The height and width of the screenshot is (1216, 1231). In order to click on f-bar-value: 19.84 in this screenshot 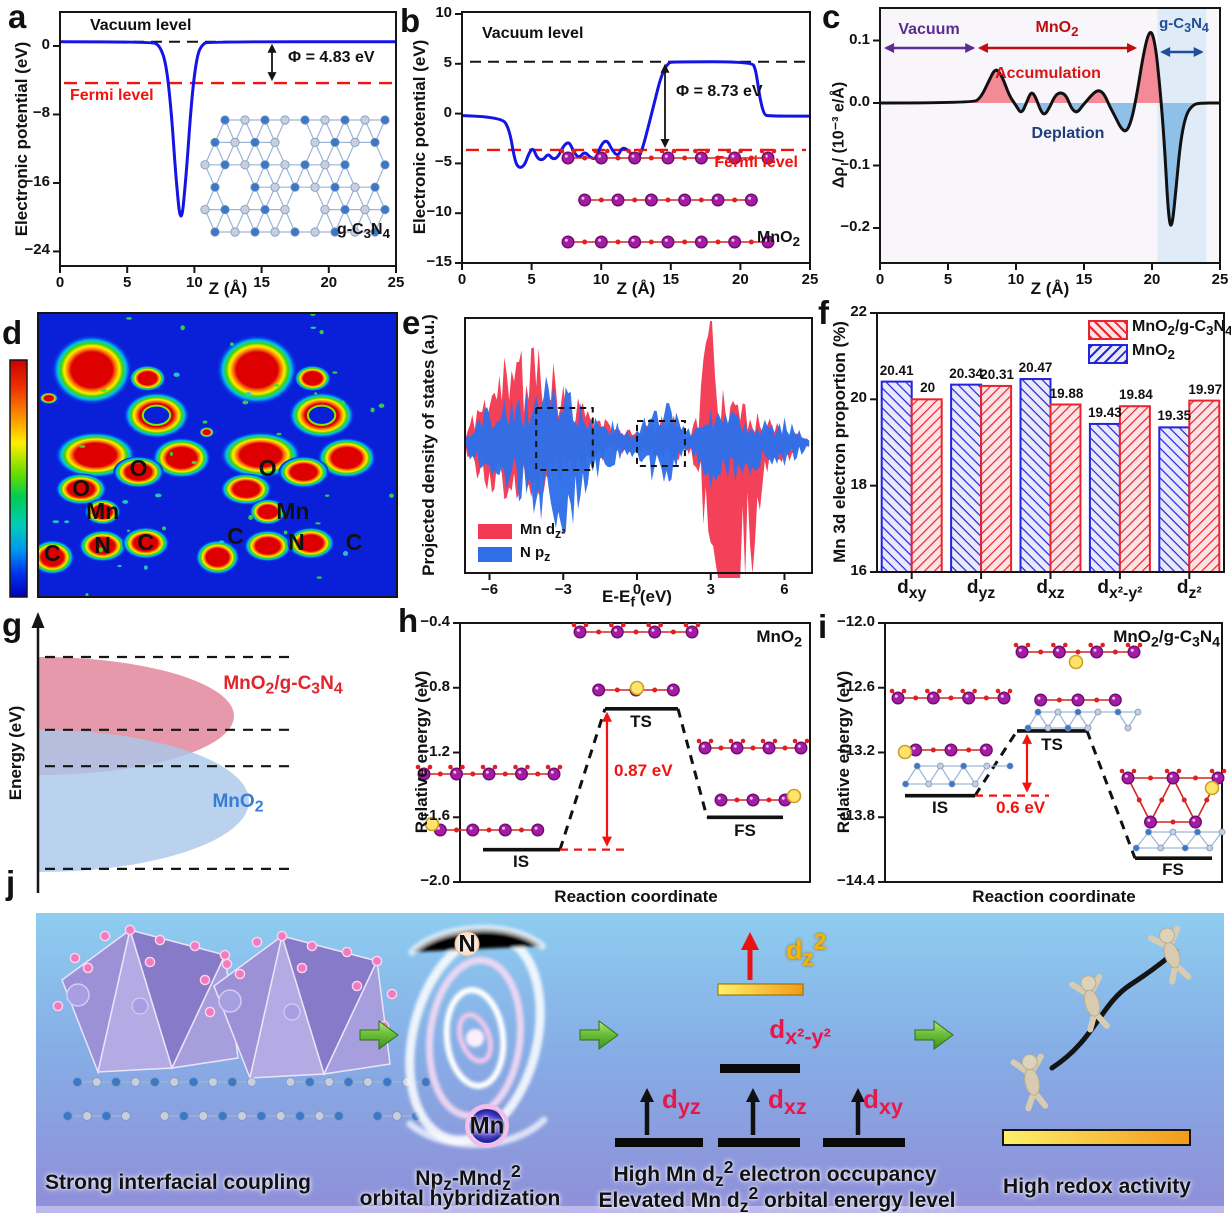, I will do `click(1135, 395)`.